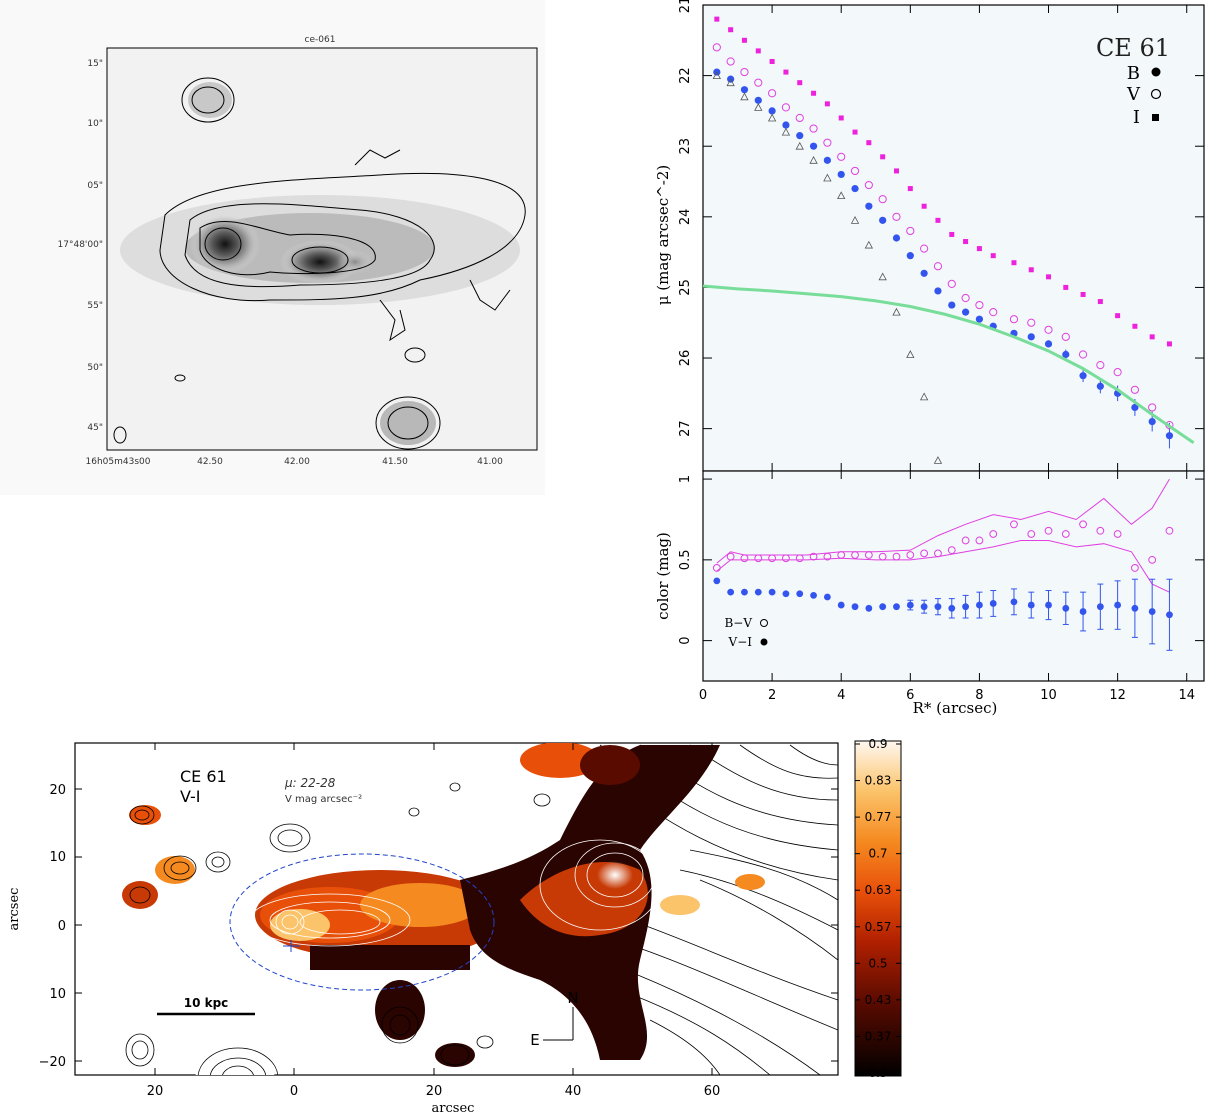 Image resolution: width=1209 pixels, height=1116 pixels. What do you see at coordinates (685, 217) in the screenshot?
I see `profile-ytick-label: 24` at bounding box center [685, 217].